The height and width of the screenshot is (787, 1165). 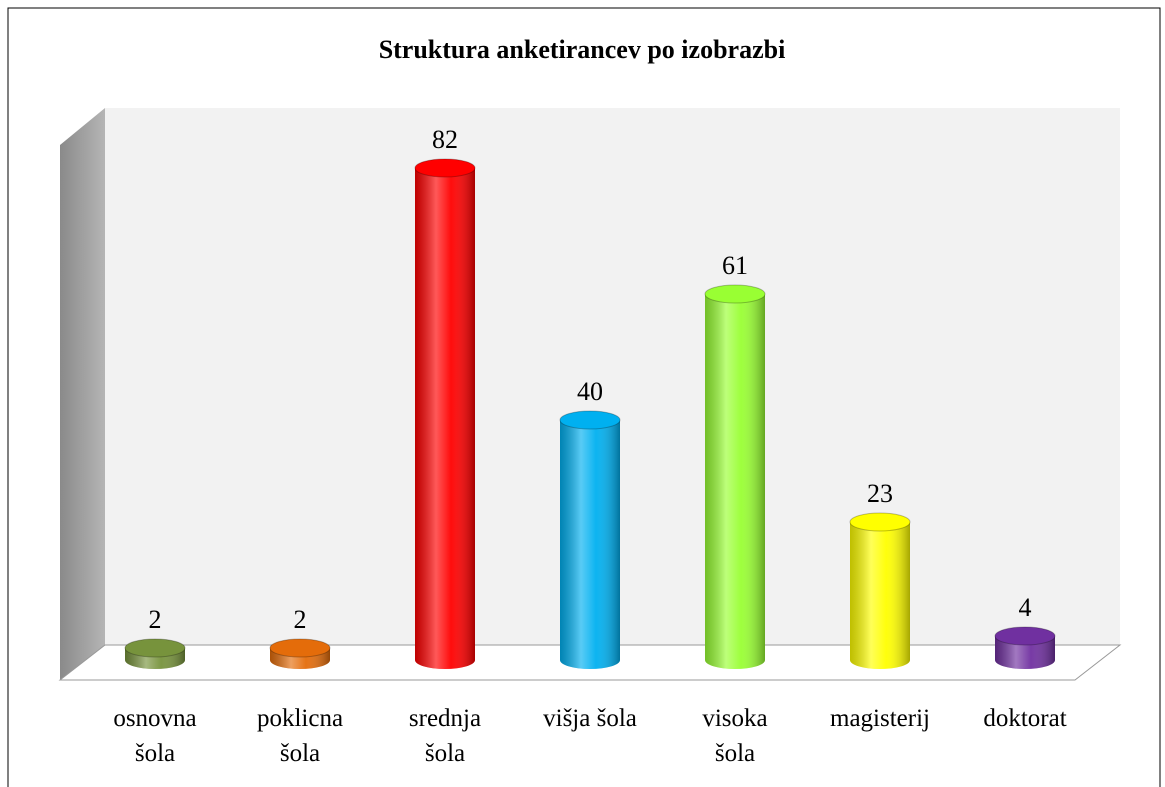 I want to click on side-wall, so click(x=82, y=394).